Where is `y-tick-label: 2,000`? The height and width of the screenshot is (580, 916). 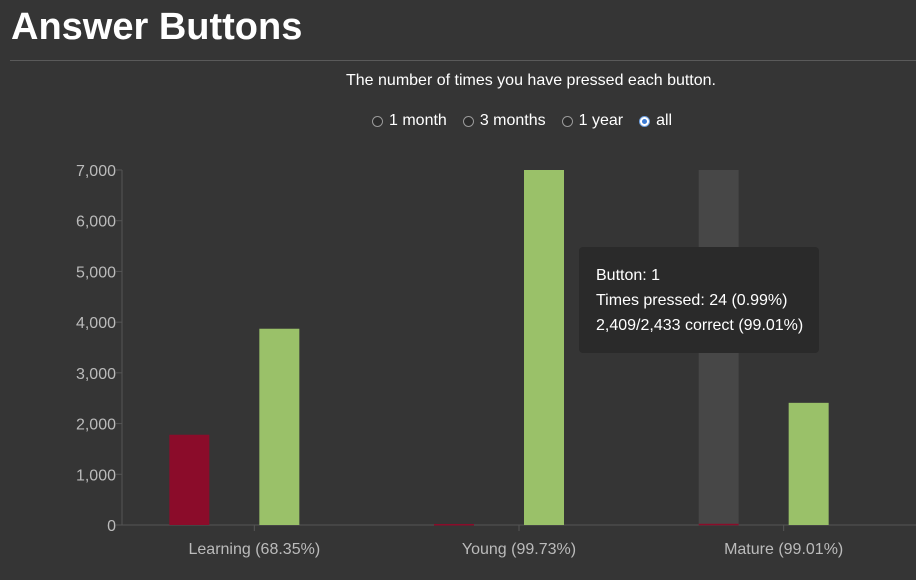
y-tick-label: 2,000 is located at coordinates (96, 425).